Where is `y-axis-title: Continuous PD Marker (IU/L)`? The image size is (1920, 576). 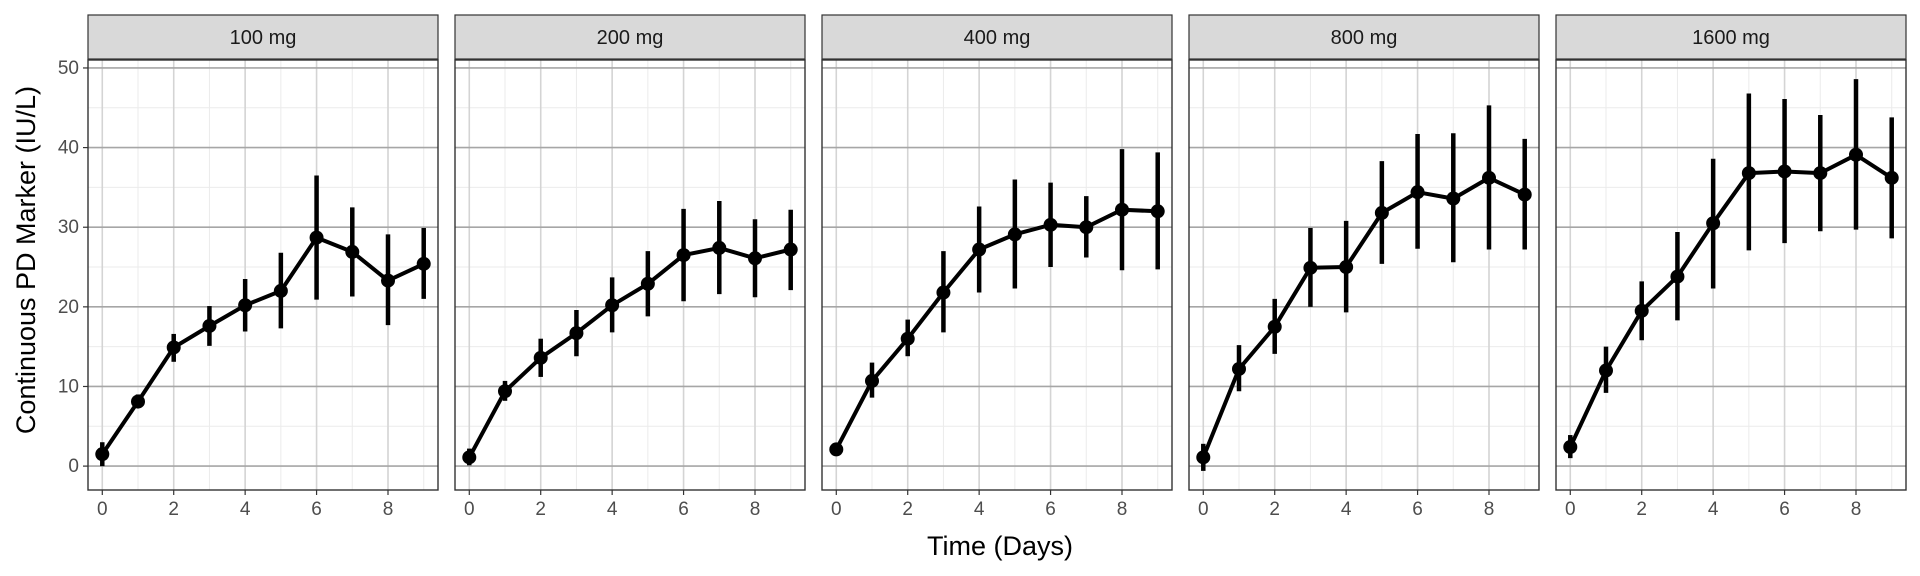 y-axis-title: Continuous PD Marker (IU/L) is located at coordinates (26, 260).